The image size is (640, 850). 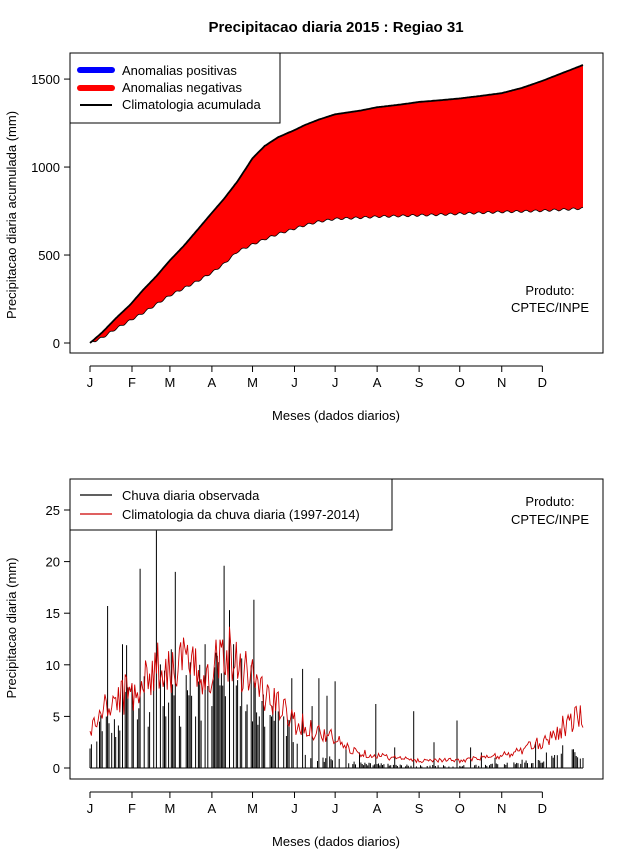 What do you see at coordinates (49, 255) in the screenshot?
I see `y-tick-label: 500` at bounding box center [49, 255].